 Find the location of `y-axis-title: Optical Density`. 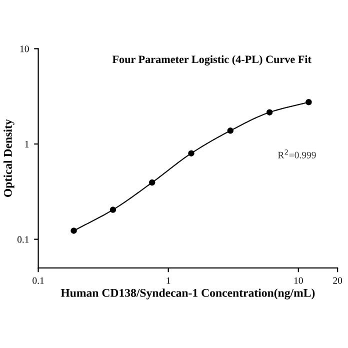

y-axis-title: Optical Density is located at coordinates (9, 158).